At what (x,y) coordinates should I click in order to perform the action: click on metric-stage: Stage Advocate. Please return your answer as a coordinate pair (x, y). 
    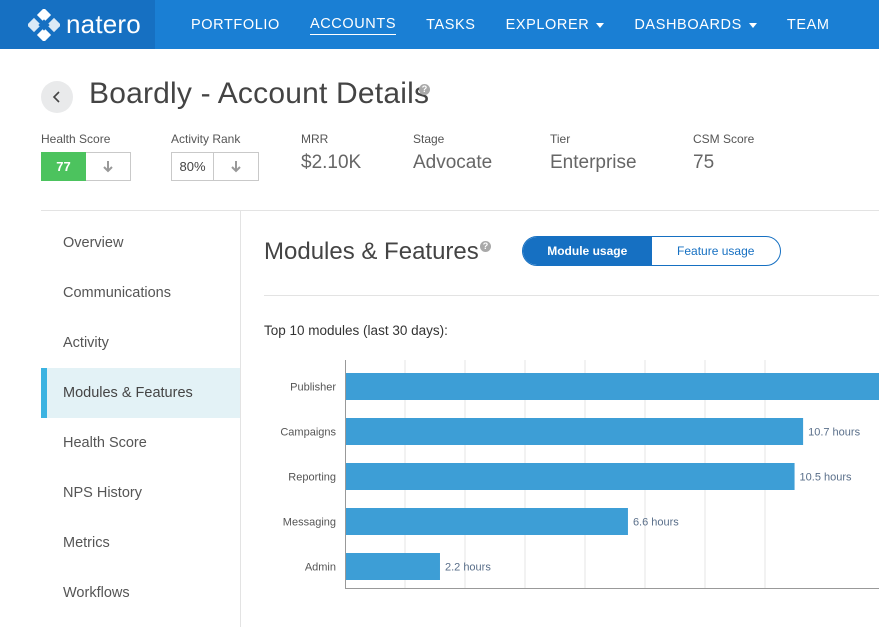
    Looking at the image, I should click on (452, 153).